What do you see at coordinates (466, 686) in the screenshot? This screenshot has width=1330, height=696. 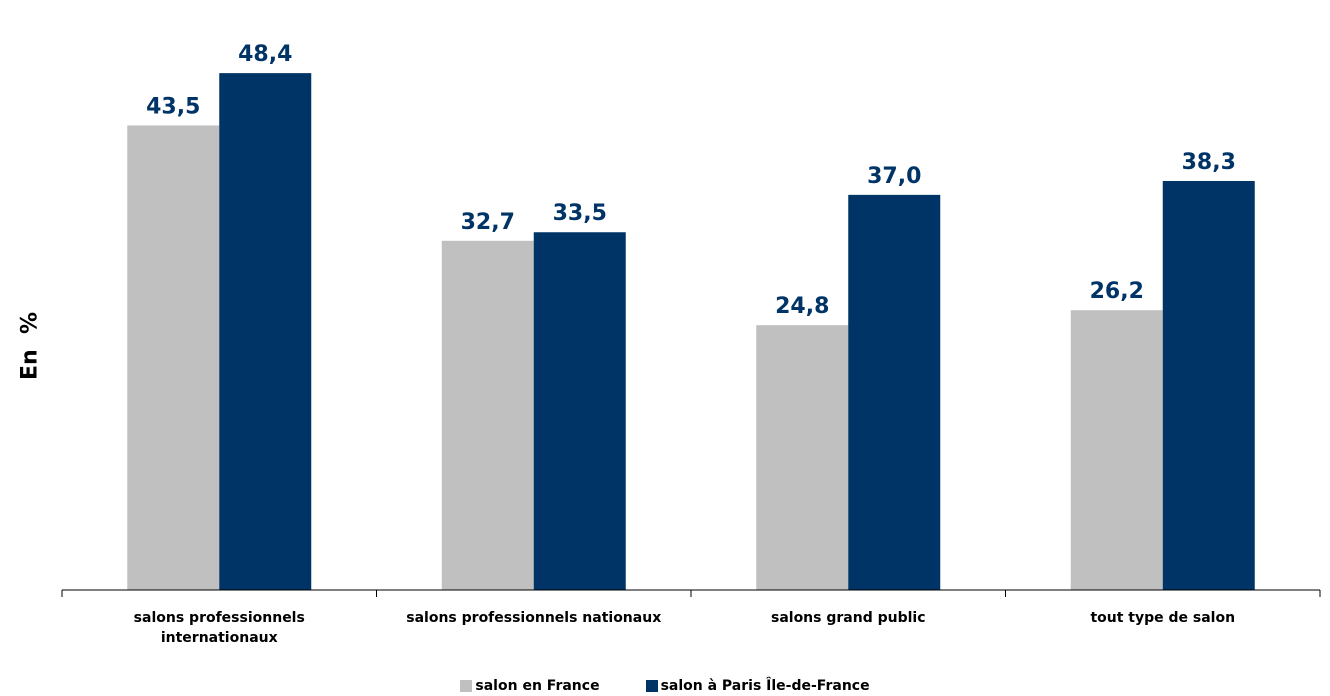 I see `legend-swatch-france` at bounding box center [466, 686].